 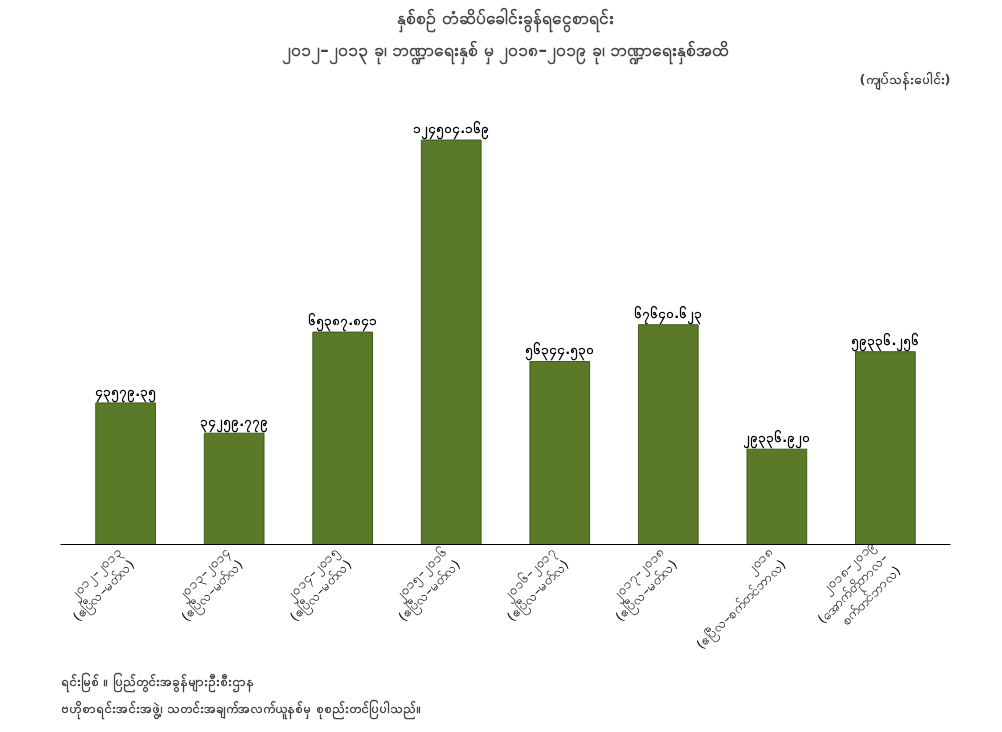 What do you see at coordinates (777, 439) in the screenshot?
I see `data-label: ၂၉၃၃၆.၉၂၀` at bounding box center [777, 439].